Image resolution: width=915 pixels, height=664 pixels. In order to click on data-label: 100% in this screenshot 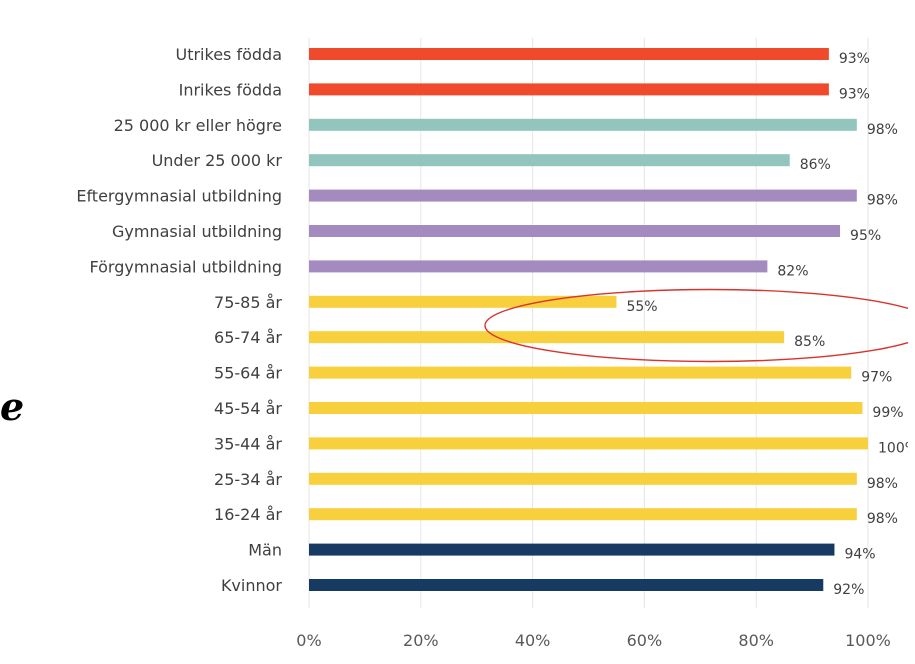, I will do `click(893, 448)`.